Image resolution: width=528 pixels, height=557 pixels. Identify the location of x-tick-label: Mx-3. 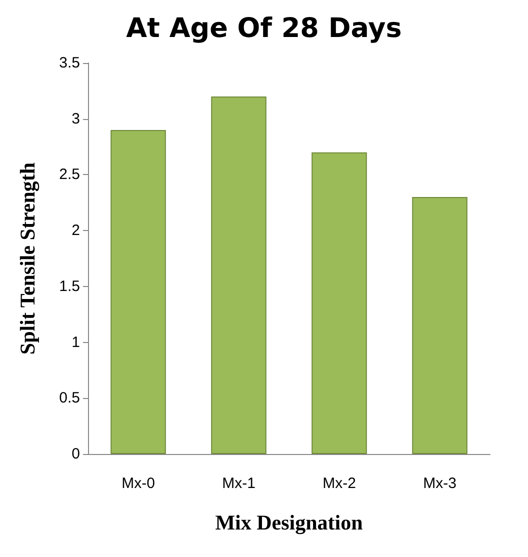
(439, 483).